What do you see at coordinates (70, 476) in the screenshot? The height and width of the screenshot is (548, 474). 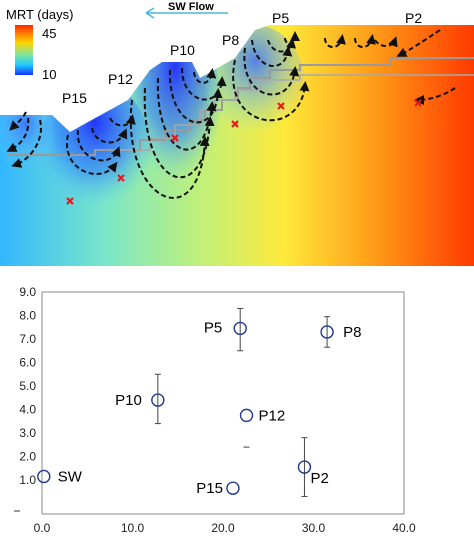 I see `point-label-sw: SW` at bounding box center [70, 476].